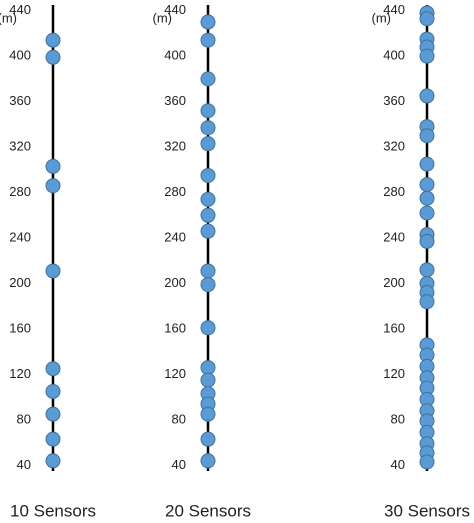  I want to click on chart-title: 20 Sensors, so click(208, 510).